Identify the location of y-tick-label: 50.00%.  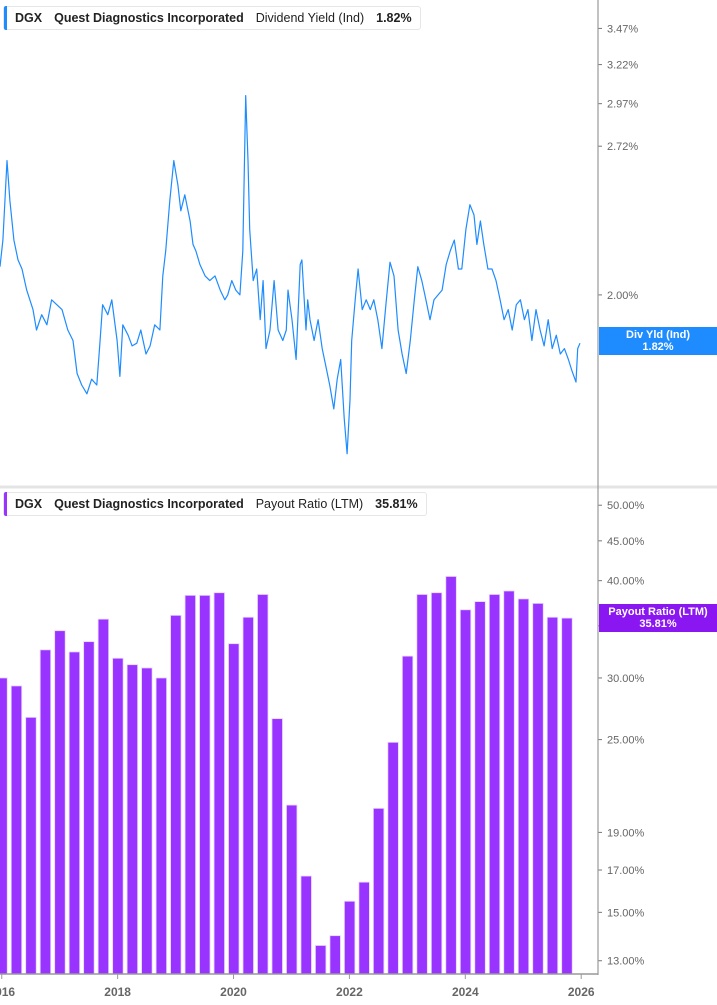
(626, 506).